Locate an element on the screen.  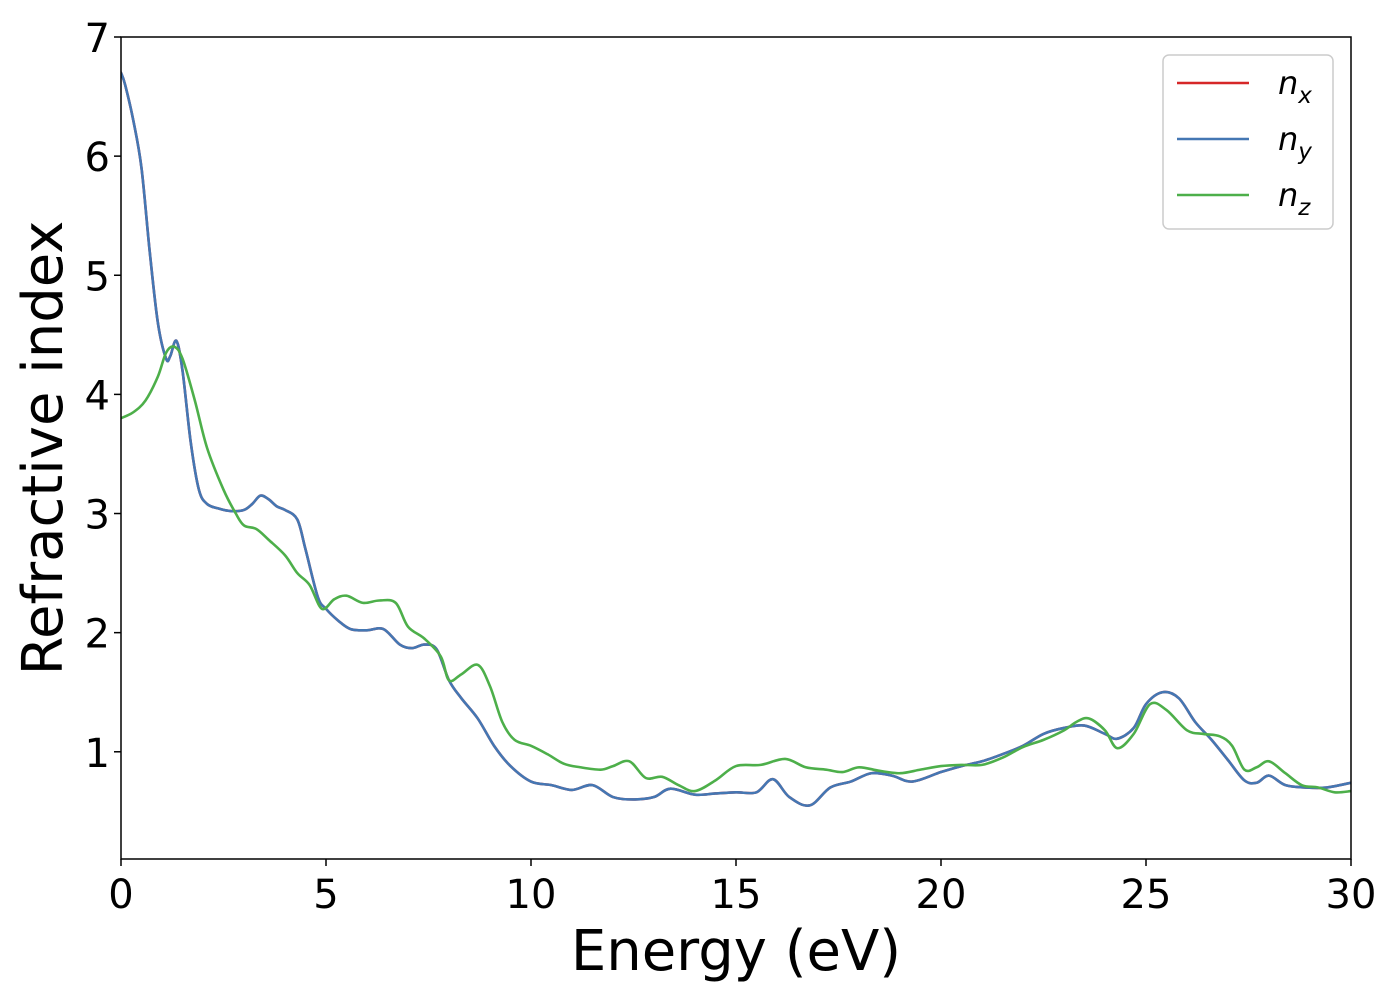
x-tick-label: 20 is located at coordinates (941, 895).